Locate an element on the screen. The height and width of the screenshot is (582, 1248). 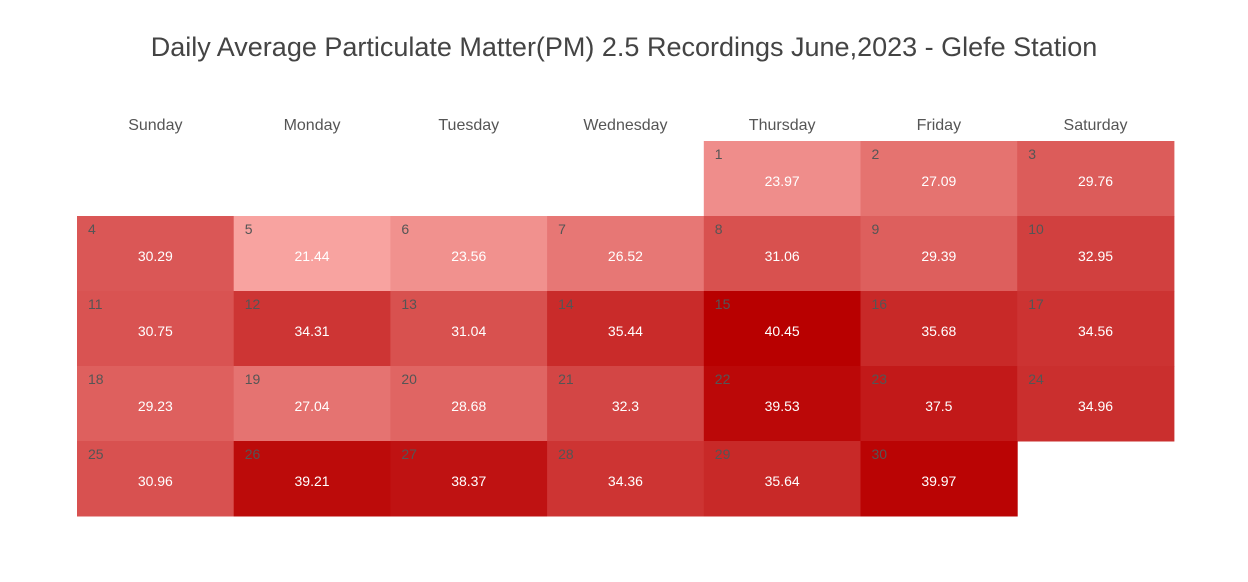
value-label-6: 23.56 is located at coordinates (468, 256).